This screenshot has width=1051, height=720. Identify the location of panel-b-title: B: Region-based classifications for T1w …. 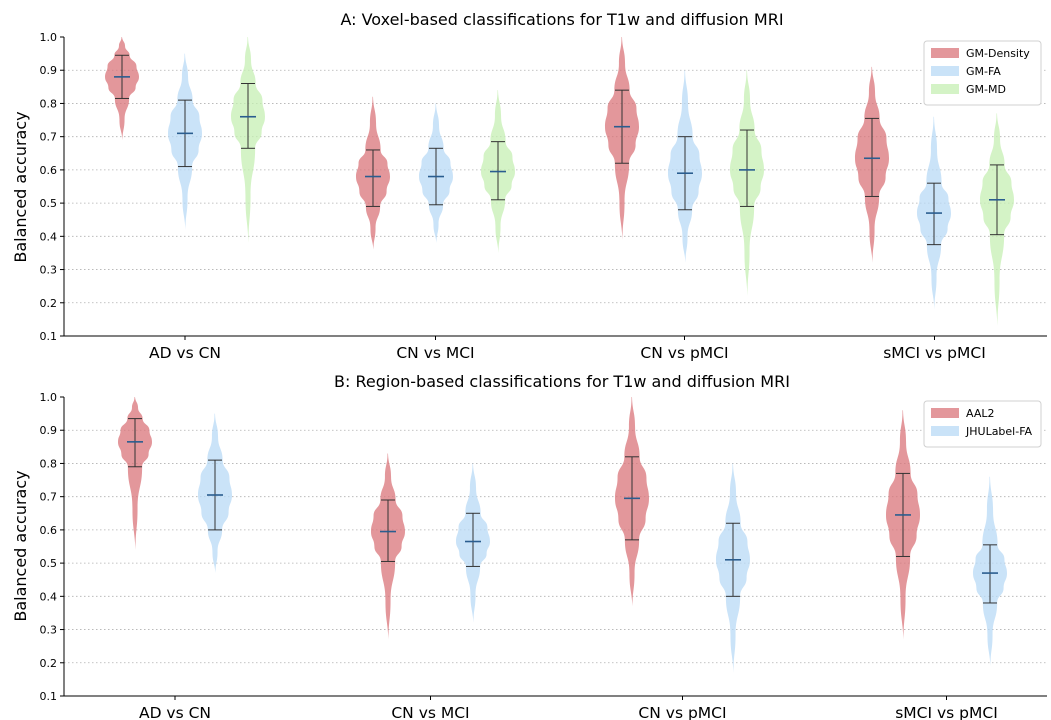
(562, 381).